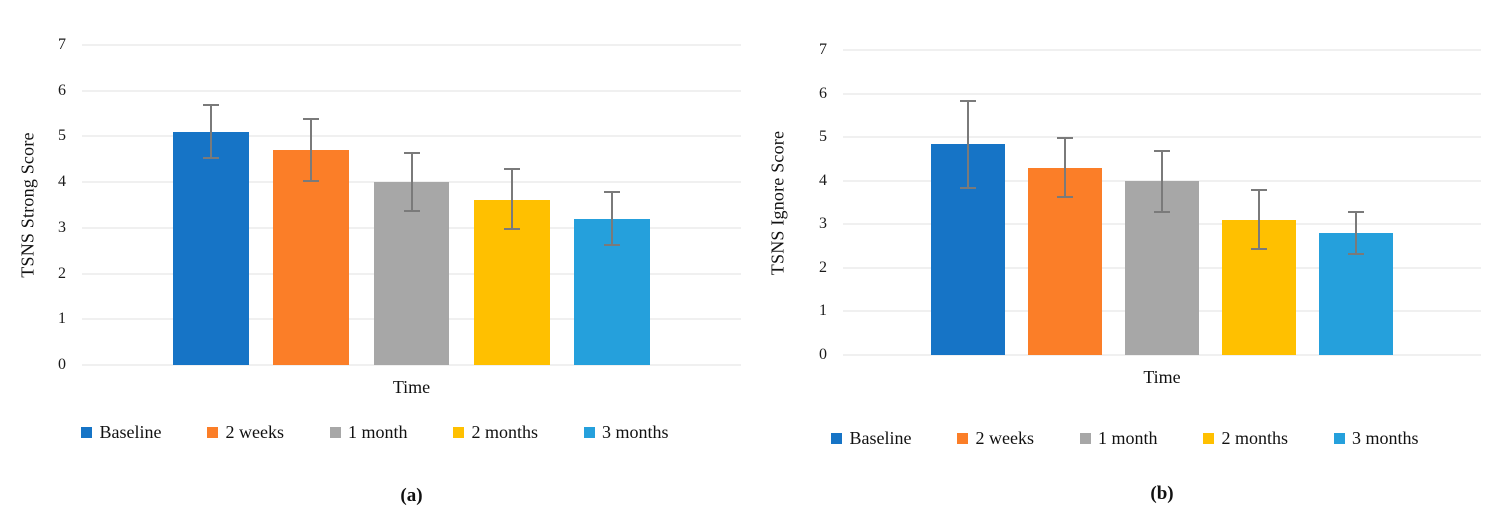 This screenshot has width=1500, height=520. What do you see at coordinates (411, 273) in the screenshot?
I see `bar-1-month` at bounding box center [411, 273].